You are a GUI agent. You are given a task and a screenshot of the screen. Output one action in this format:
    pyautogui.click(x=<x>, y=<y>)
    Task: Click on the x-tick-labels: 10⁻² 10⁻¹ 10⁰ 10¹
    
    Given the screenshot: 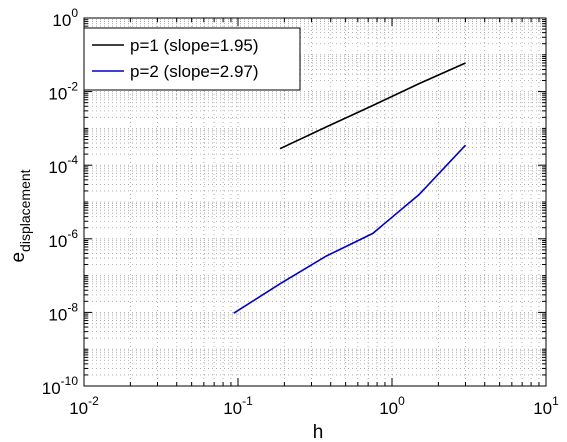 What is the action you would take?
    pyautogui.click(x=314, y=406)
    